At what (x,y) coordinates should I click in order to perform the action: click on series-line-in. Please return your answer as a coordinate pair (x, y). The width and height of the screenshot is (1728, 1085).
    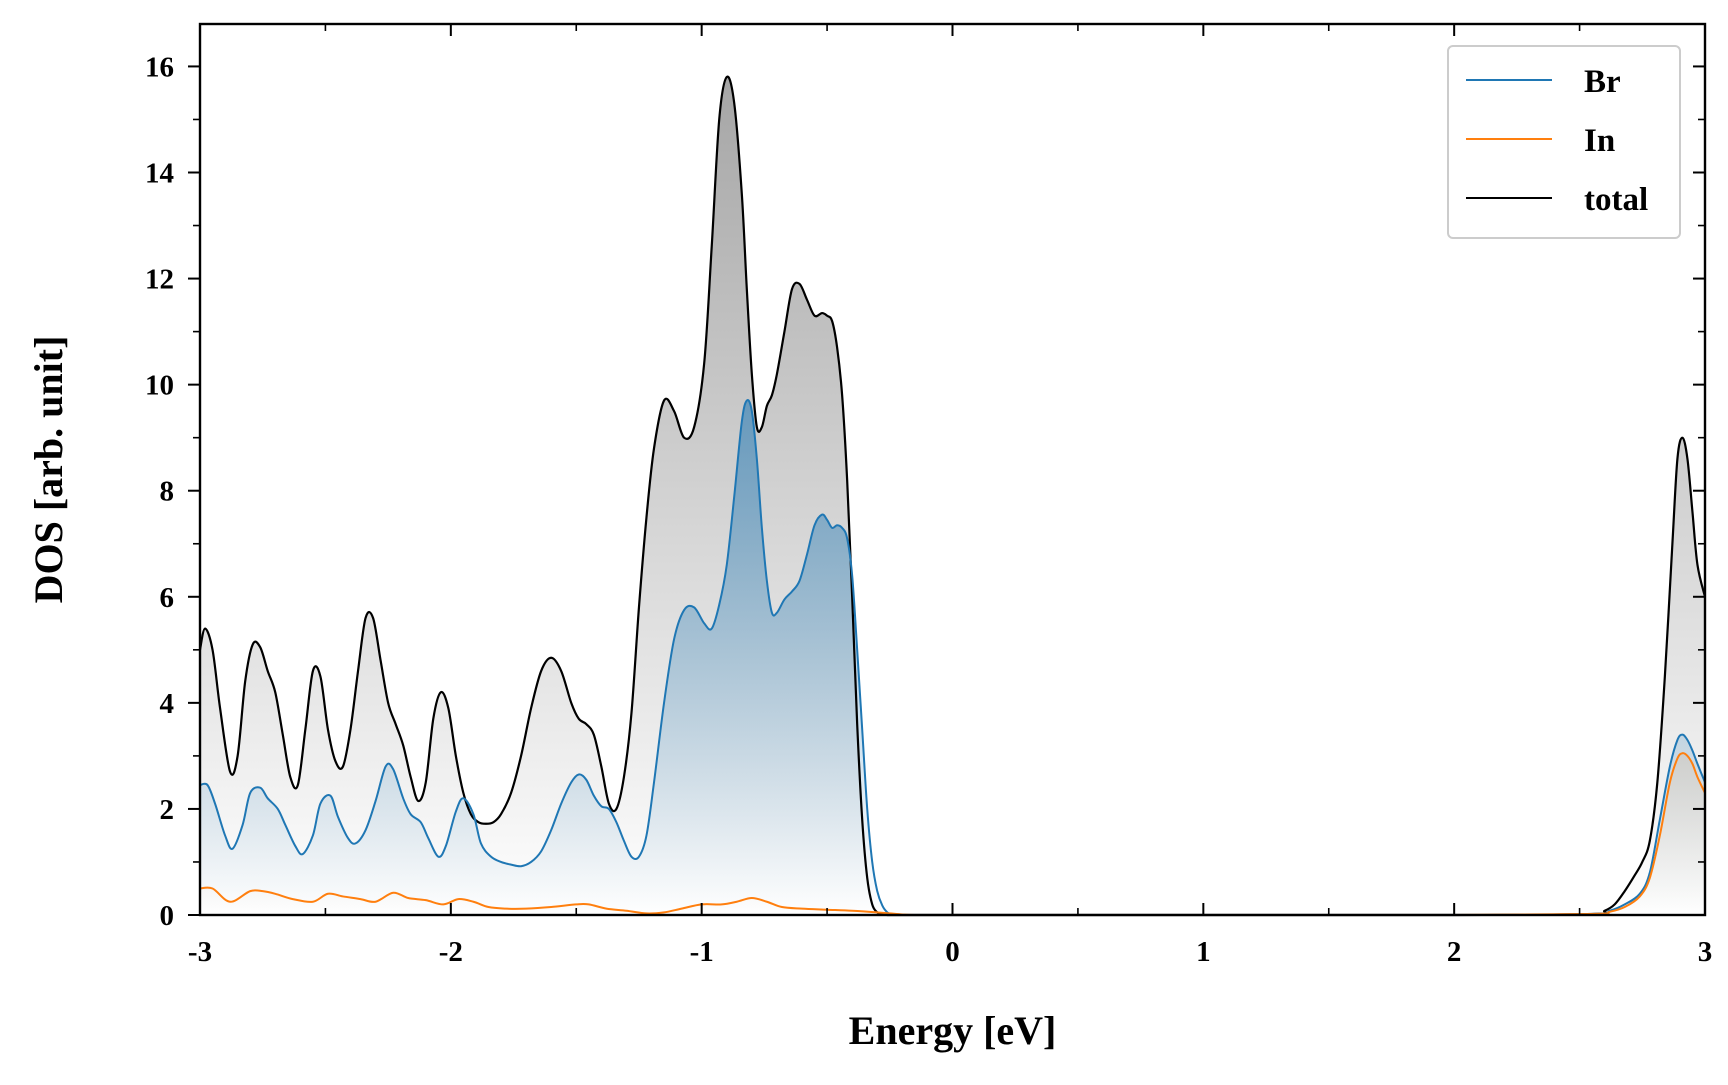
    Looking at the image, I should click on (952, 834).